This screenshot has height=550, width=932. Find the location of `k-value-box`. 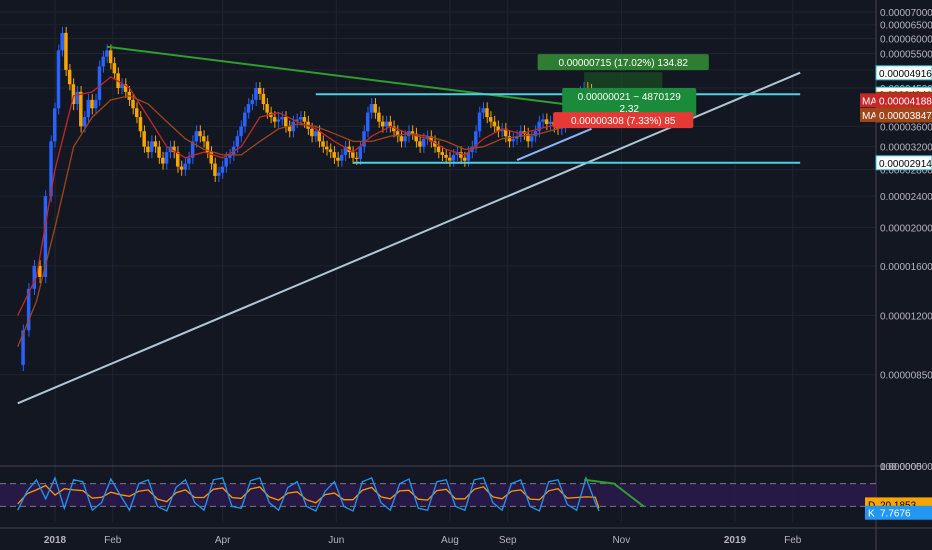

k-value-box is located at coordinates (904, 512).